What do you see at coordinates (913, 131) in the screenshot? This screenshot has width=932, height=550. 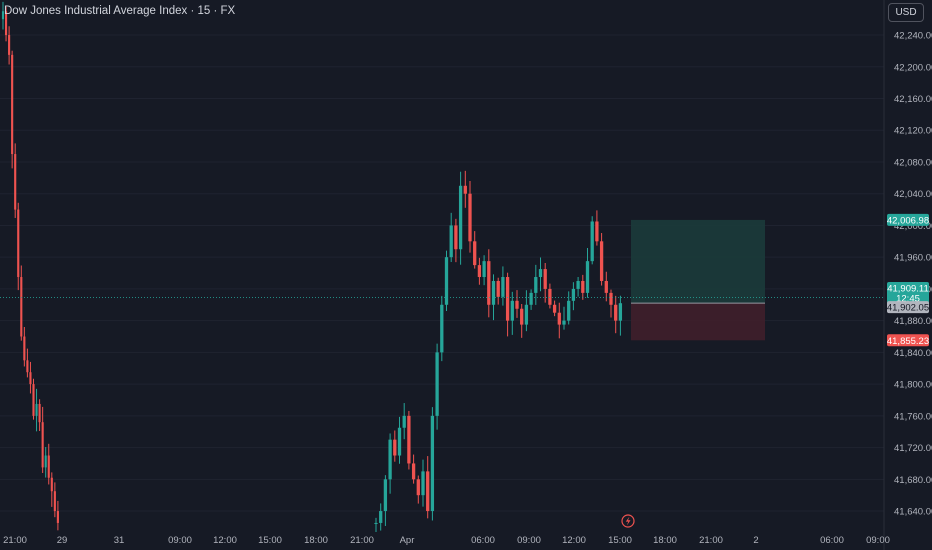 I see `y-tick-label: 42,120.00` at bounding box center [913, 131].